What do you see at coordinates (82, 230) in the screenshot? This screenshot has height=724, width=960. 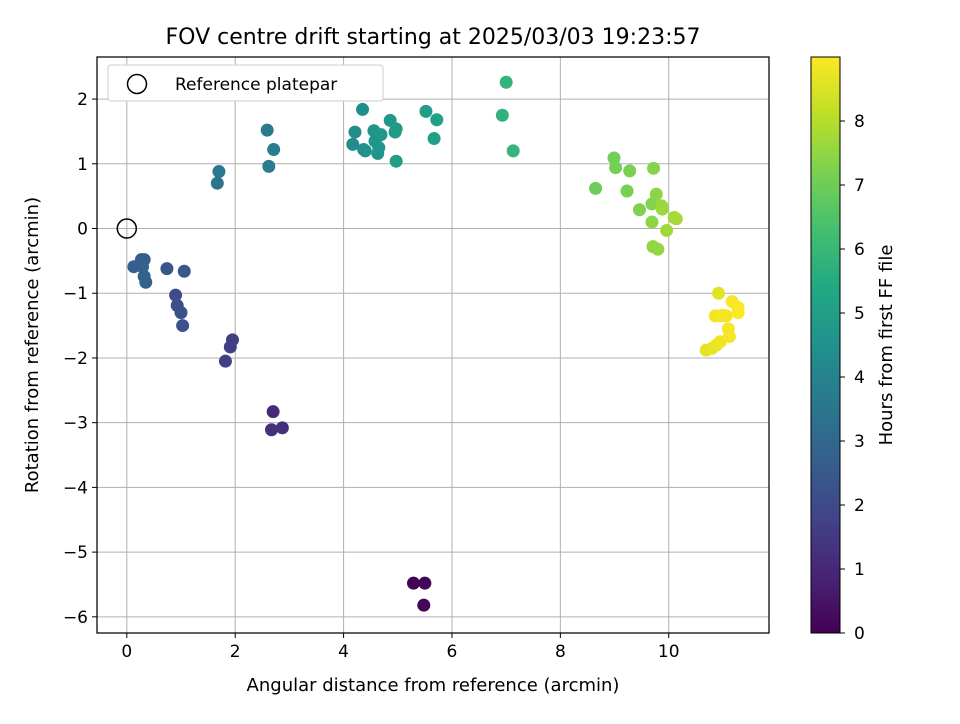 I see `y-tick-label: 0` at bounding box center [82, 230].